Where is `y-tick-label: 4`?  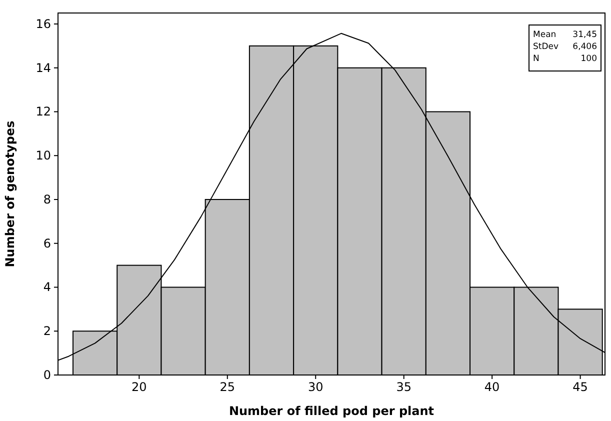
y-tick-label: 4 is located at coordinates (47, 287).